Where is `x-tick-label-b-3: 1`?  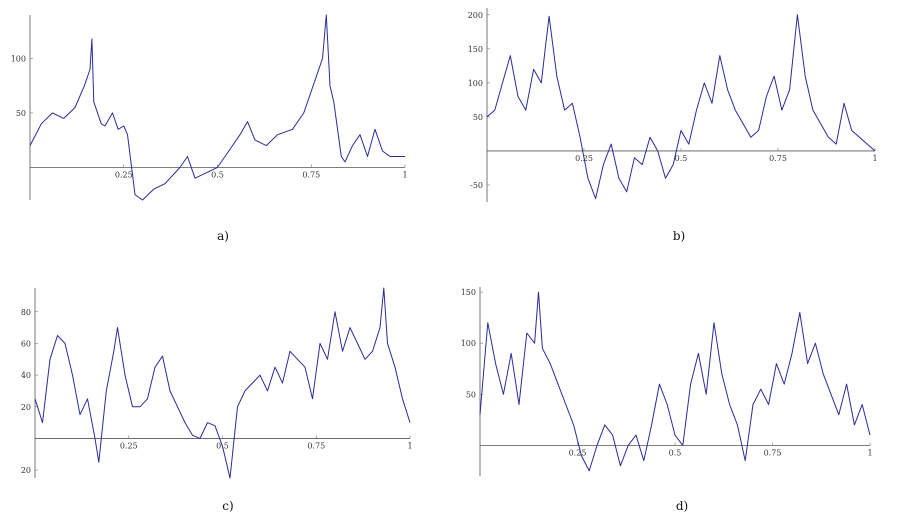 x-tick-label-b-3: 1 is located at coordinates (874, 158).